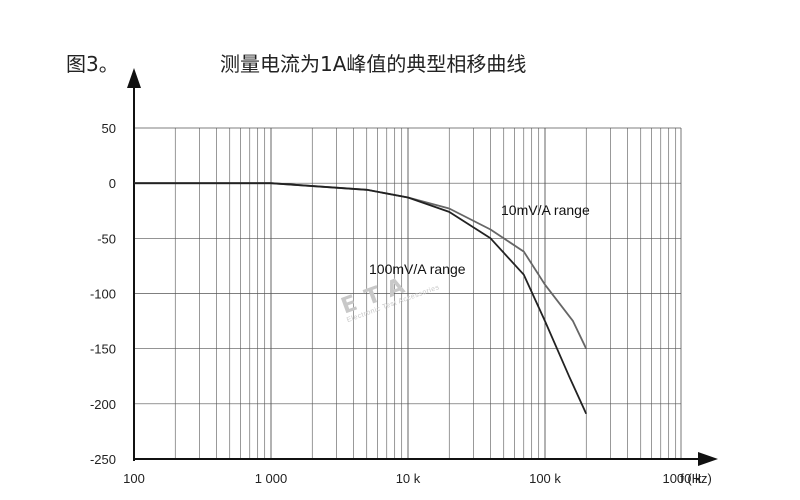 This screenshot has height=500, width=800. What do you see at coordinates (103, 349) in the screenshot?
I see `y-tick-label: -150` at bounding box center [103, 349].